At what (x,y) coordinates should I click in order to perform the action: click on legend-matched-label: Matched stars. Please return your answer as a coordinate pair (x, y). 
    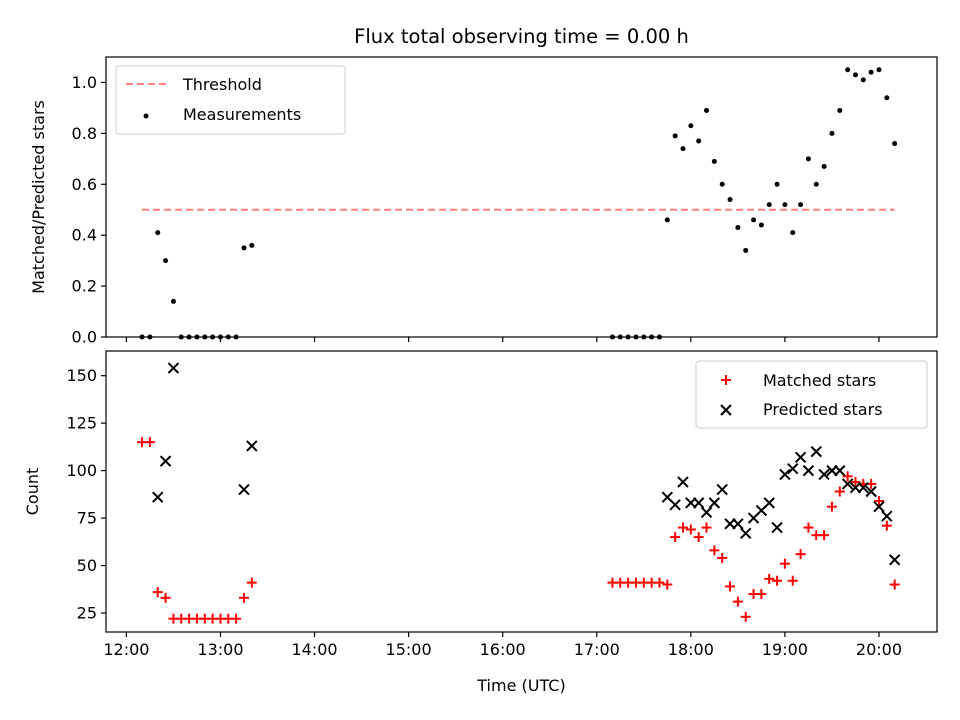
    Looking at the image, I should click on (819, 380).